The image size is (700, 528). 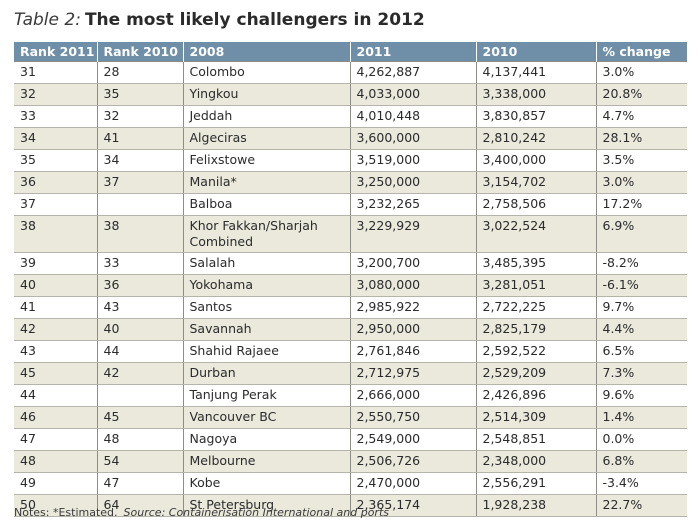 What do you see at coordinates (413, 417) in the screenshot?
I see `cell-teu-2011: 2,550,750` at bounding box center [413, 417].